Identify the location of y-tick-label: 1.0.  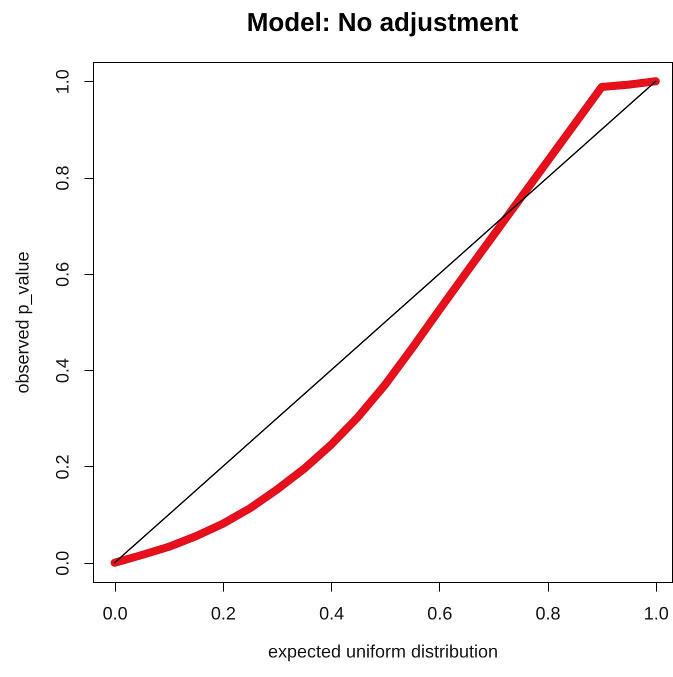
(62, 81).